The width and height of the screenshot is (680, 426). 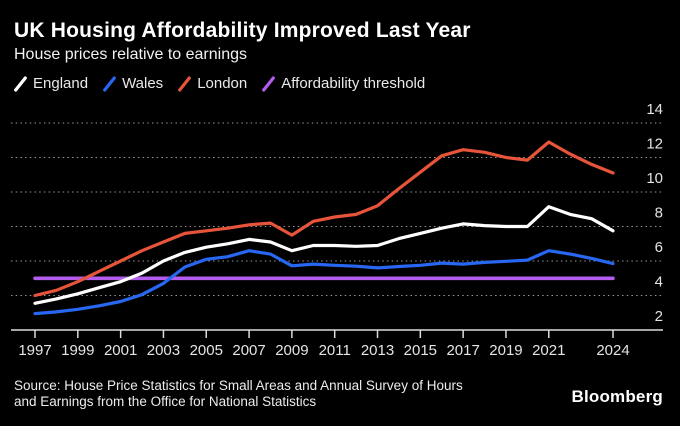 I want to click on x-axis-label-2009: 2009, so click(x=291, y=350).